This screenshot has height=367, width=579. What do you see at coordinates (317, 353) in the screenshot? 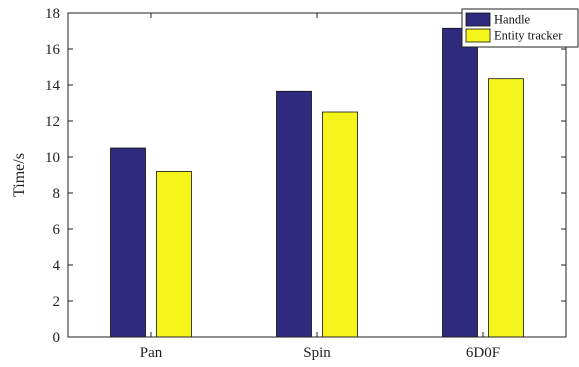
I see `x-tick-label: Spin` at bounding box center [317, 353].